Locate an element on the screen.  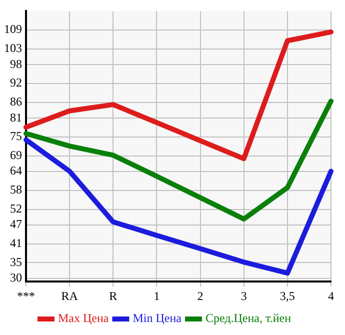
legend-label: Min Цена is located at coordinates (157, 318).